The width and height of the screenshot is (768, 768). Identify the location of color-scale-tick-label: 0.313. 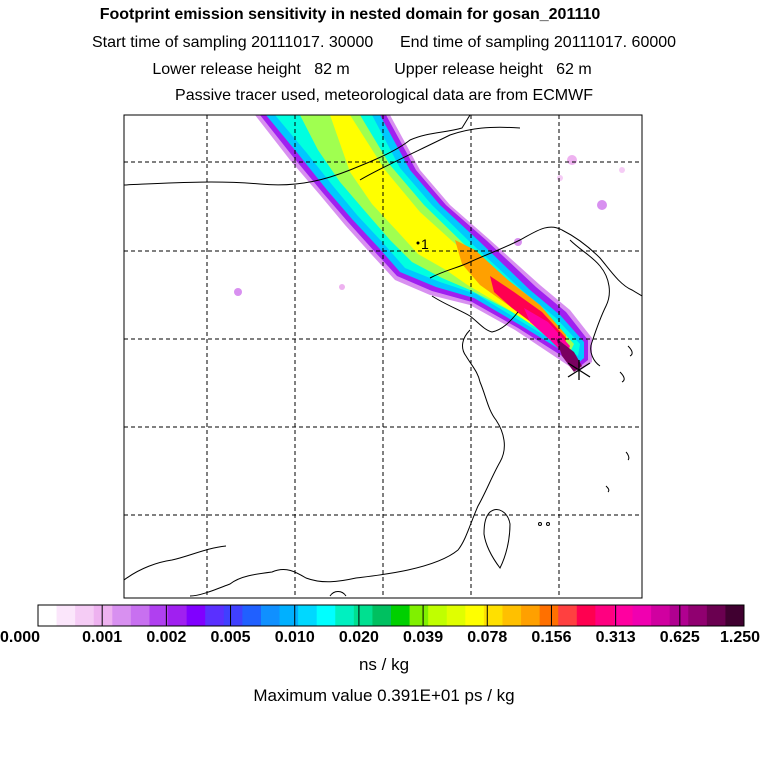
(615, 637).